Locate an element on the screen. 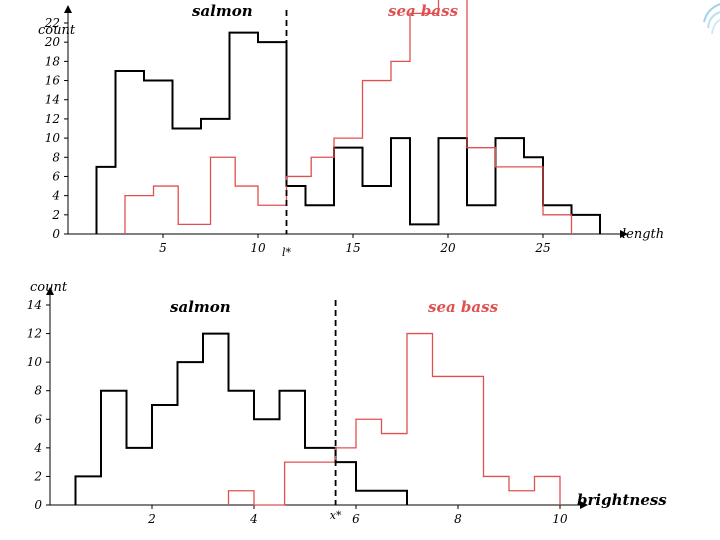 This screenshot has width=720, height=540. threshold-label: x* is located at coordinates (336, 515).